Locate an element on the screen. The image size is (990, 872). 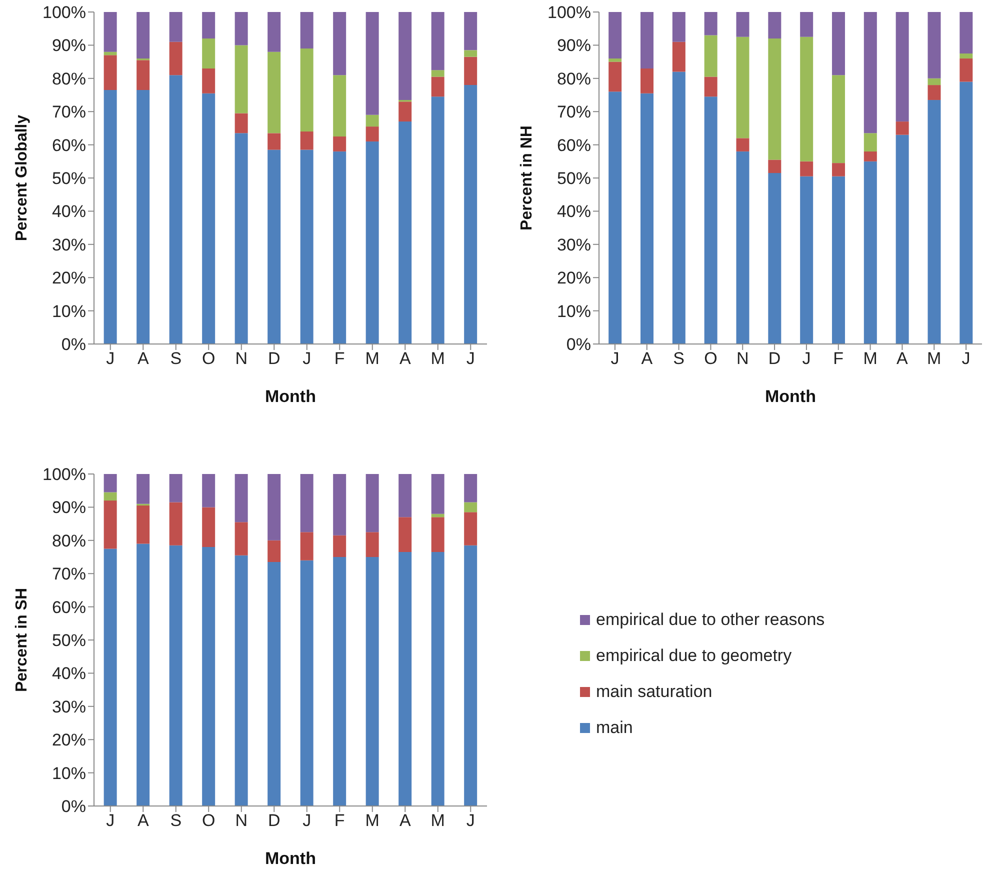
y-tick-label: 70% is located at coordinates (69, 112).